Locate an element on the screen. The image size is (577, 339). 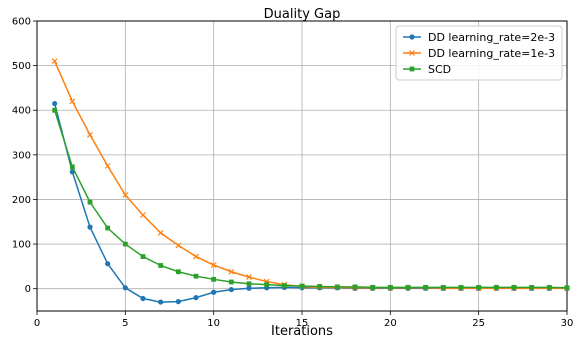
x-tick-label: 20 is located at coordinates (390, 323).